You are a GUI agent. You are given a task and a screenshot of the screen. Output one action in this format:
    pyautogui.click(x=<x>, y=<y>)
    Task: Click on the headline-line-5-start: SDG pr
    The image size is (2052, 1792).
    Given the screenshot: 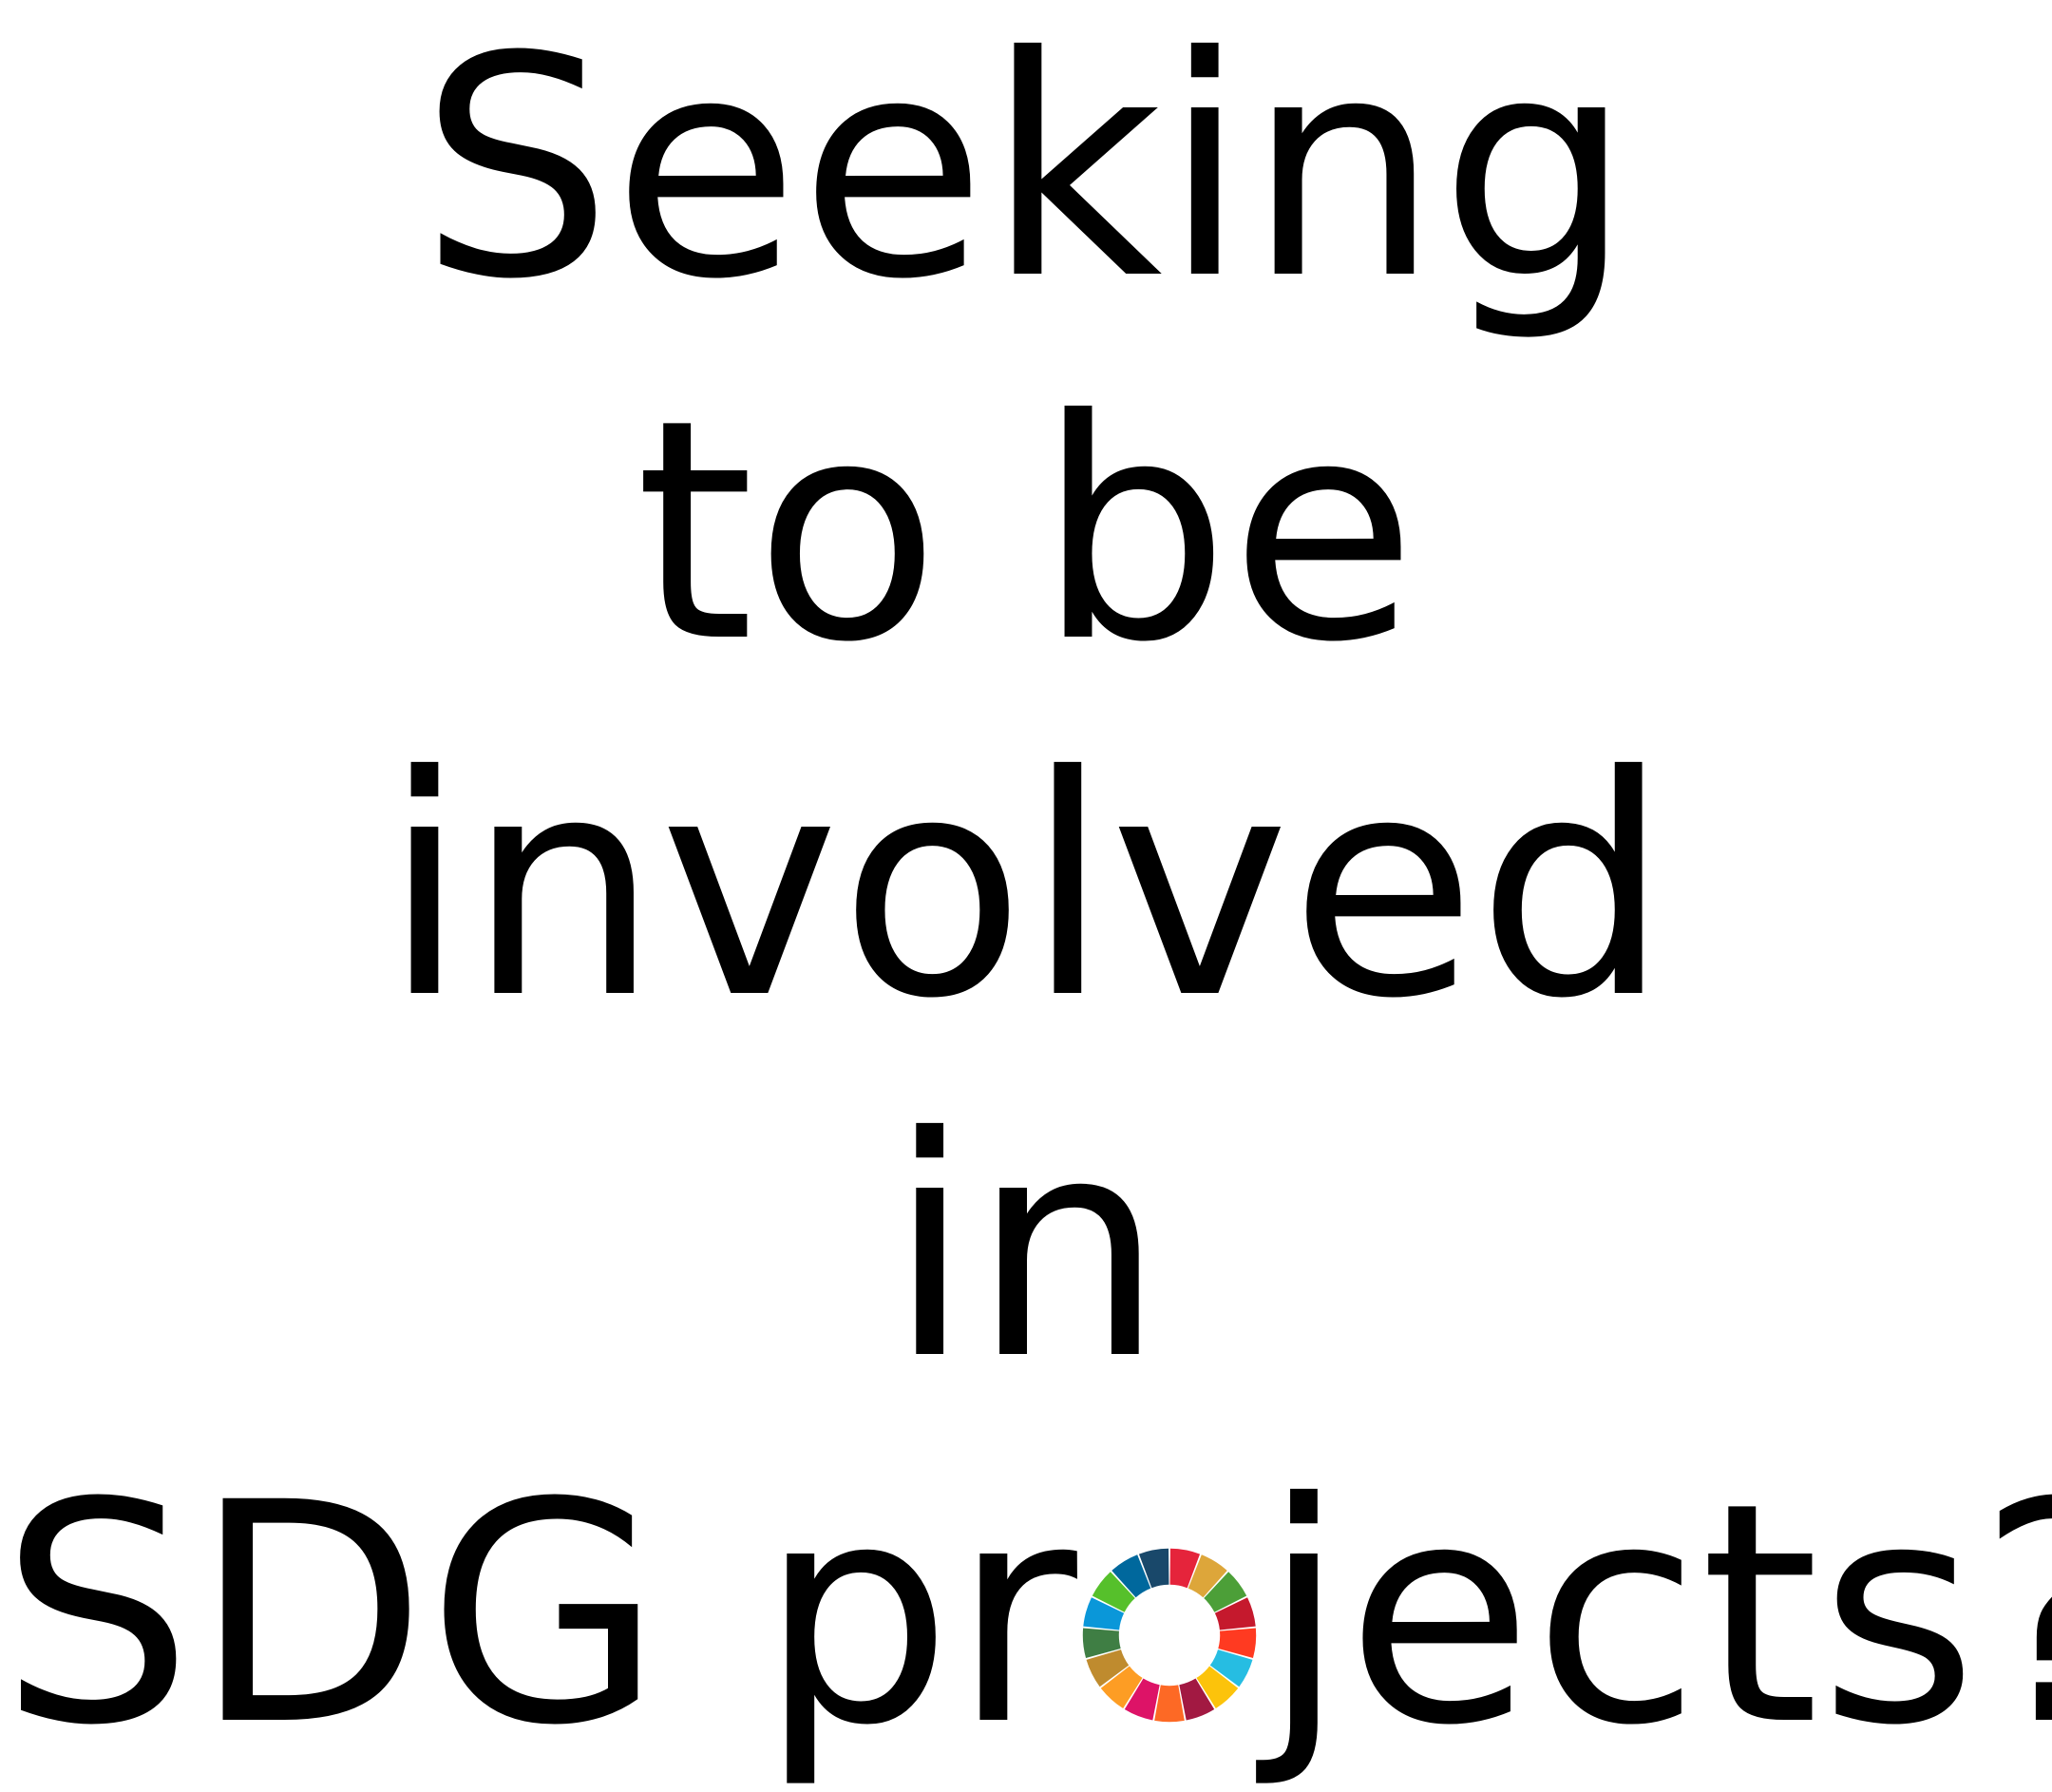 What is the action you would take?
    pyautogui.click(x=538, y=1615)
    